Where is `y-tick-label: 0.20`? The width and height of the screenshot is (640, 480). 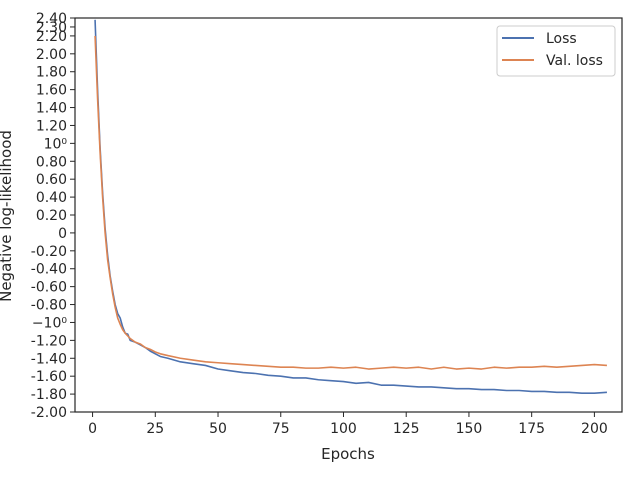
y-tick-label: 0.20 is located at coordinates (51, 216).